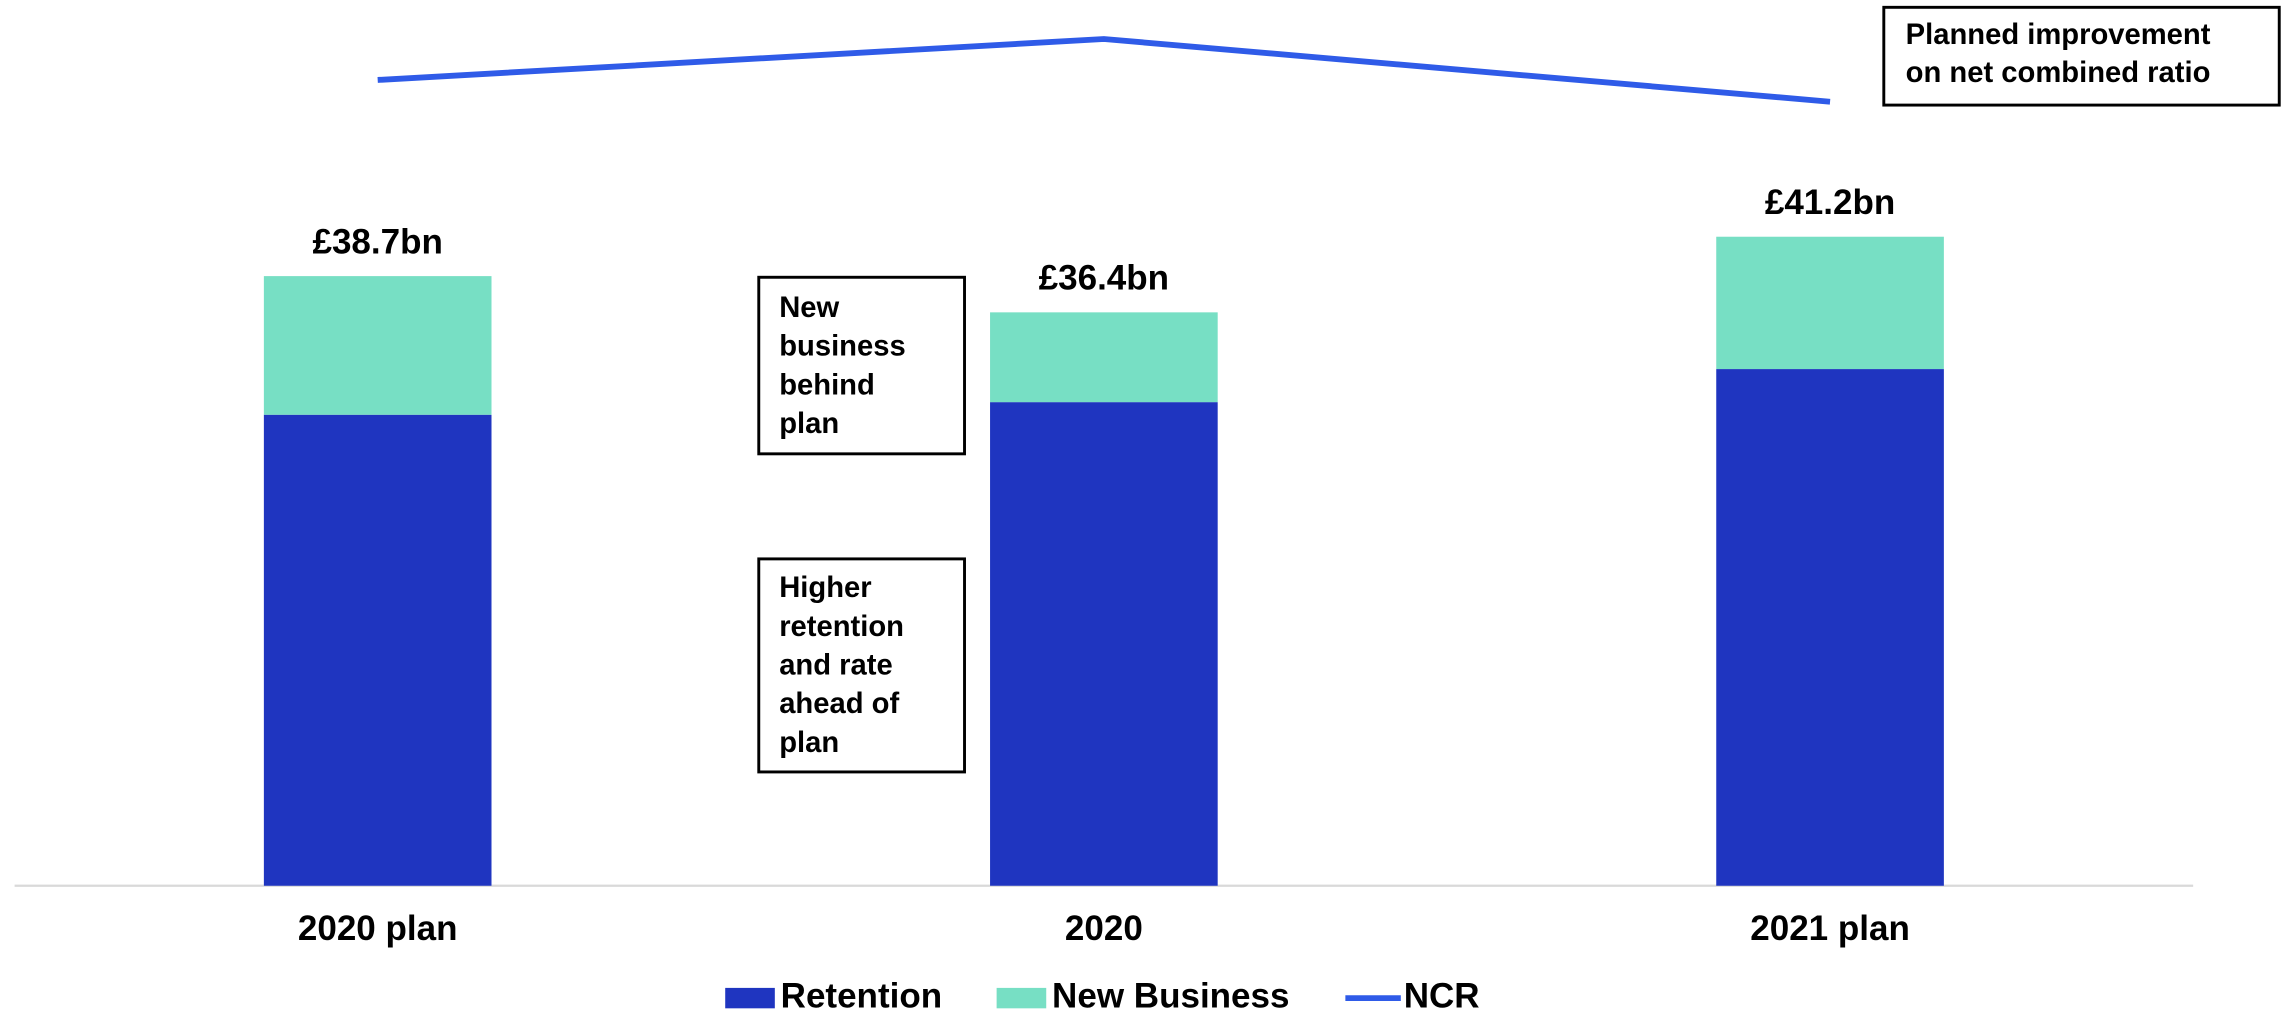 This screenshot has height=1012, width=2288. Describe the element at coordinates (841, 627) in the screenshot. I see `annotation-text: retention` at that location.